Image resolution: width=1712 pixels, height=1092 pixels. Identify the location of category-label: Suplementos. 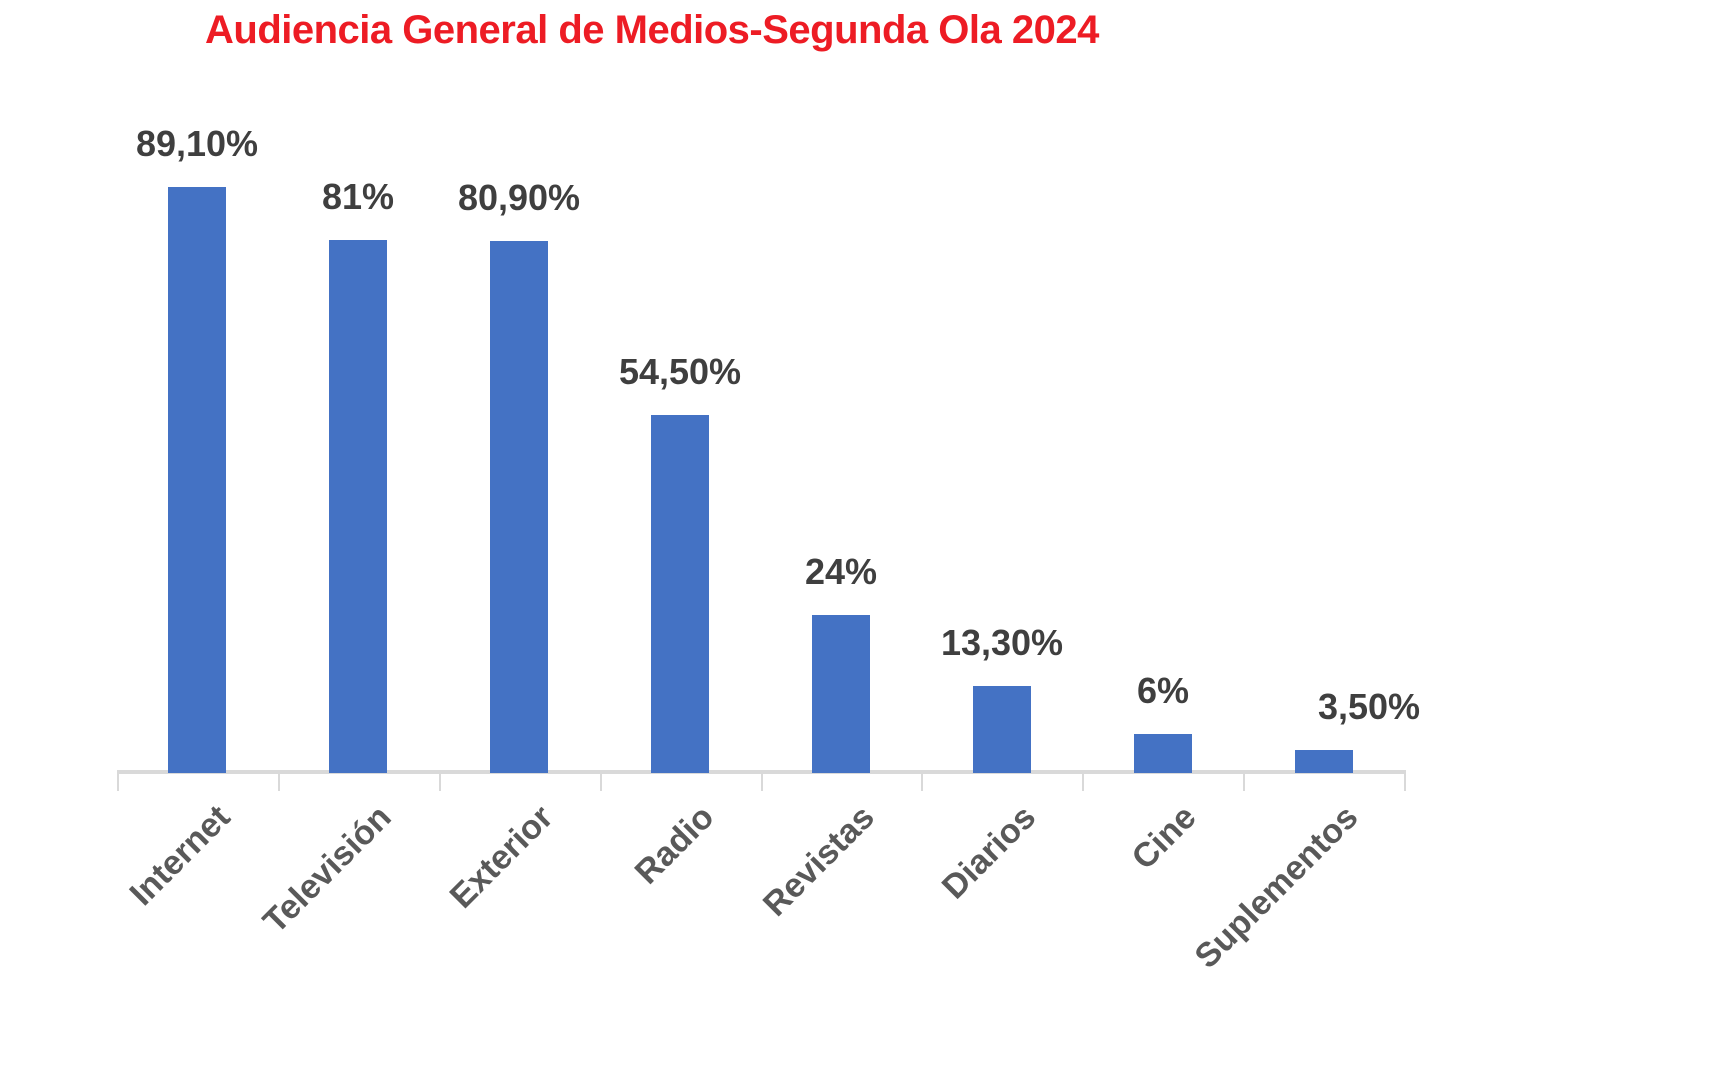
(1276, 887).